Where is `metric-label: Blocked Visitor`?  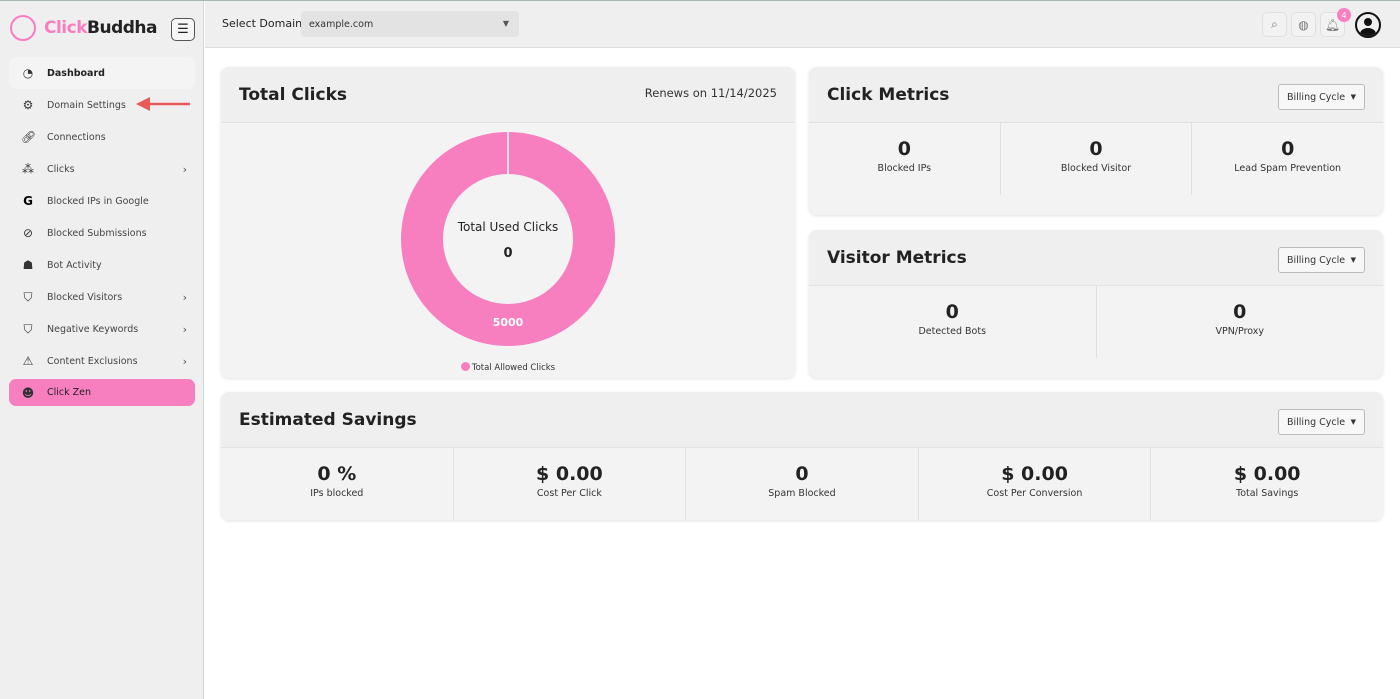
metric-label: Blocked Visitor is located at coordinates (1096, 168).